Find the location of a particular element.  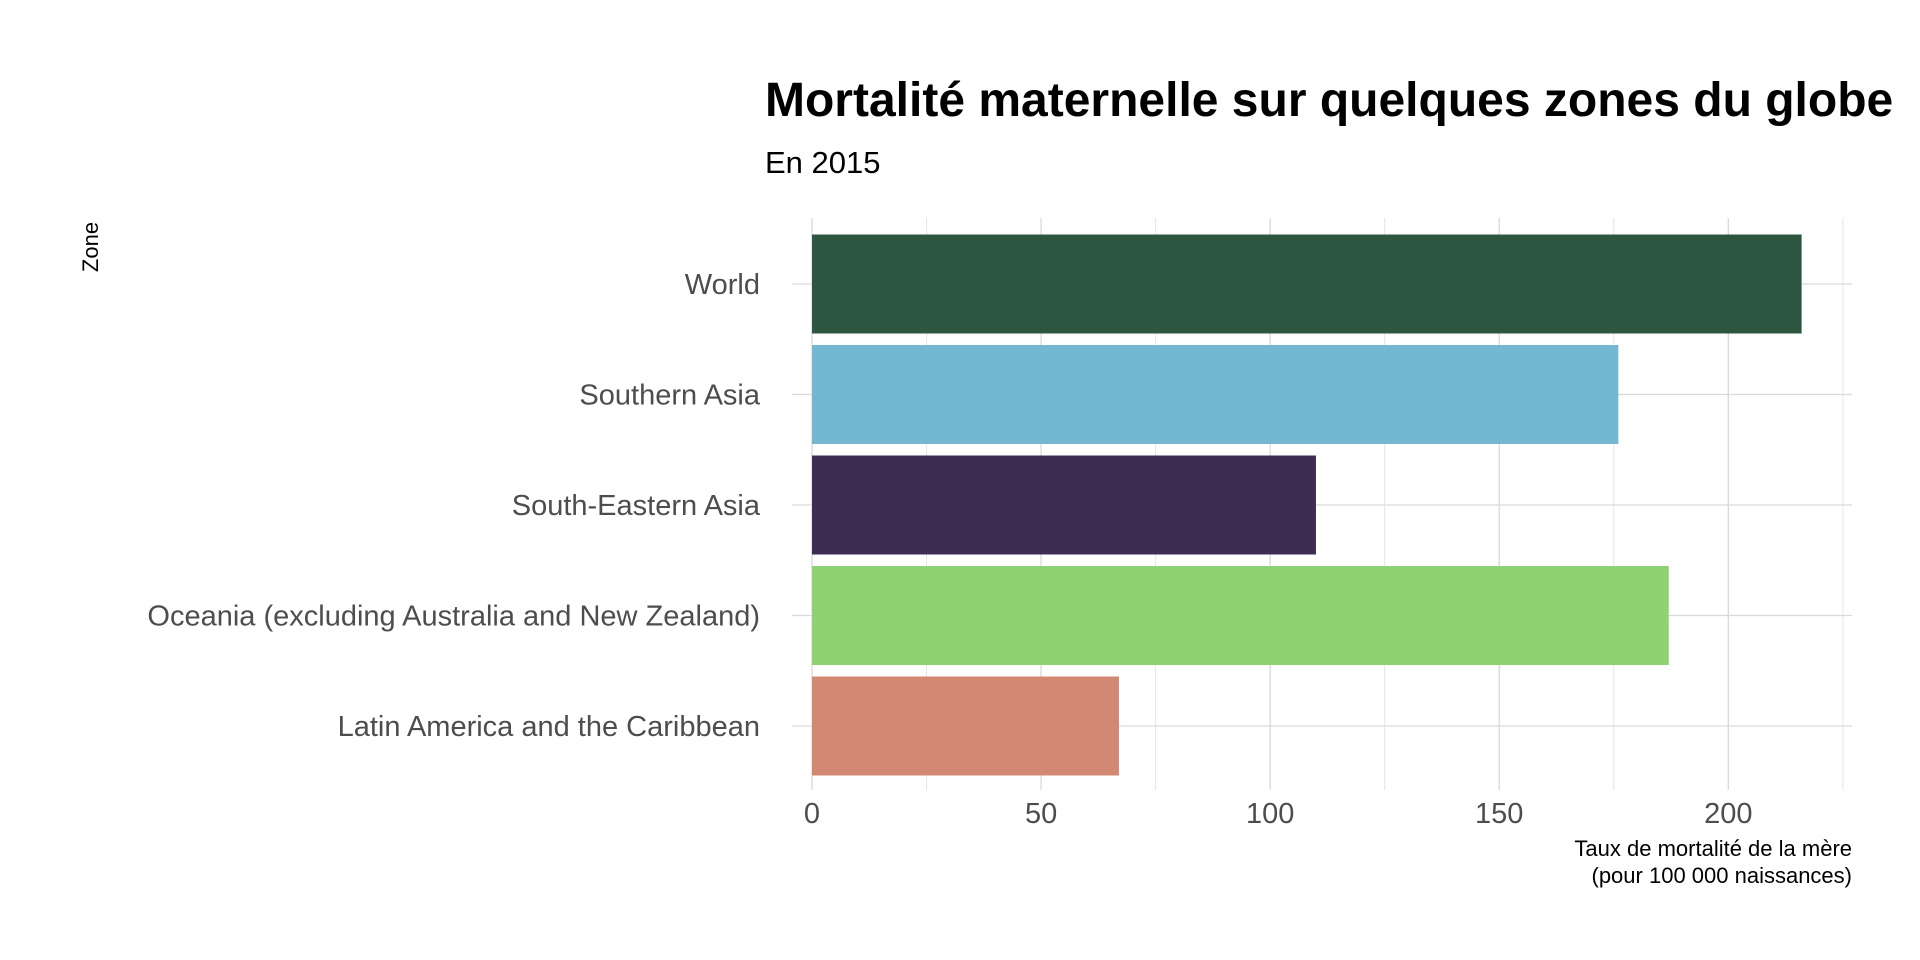

category-label: Southern Asia is located at coordinates (669, 396).